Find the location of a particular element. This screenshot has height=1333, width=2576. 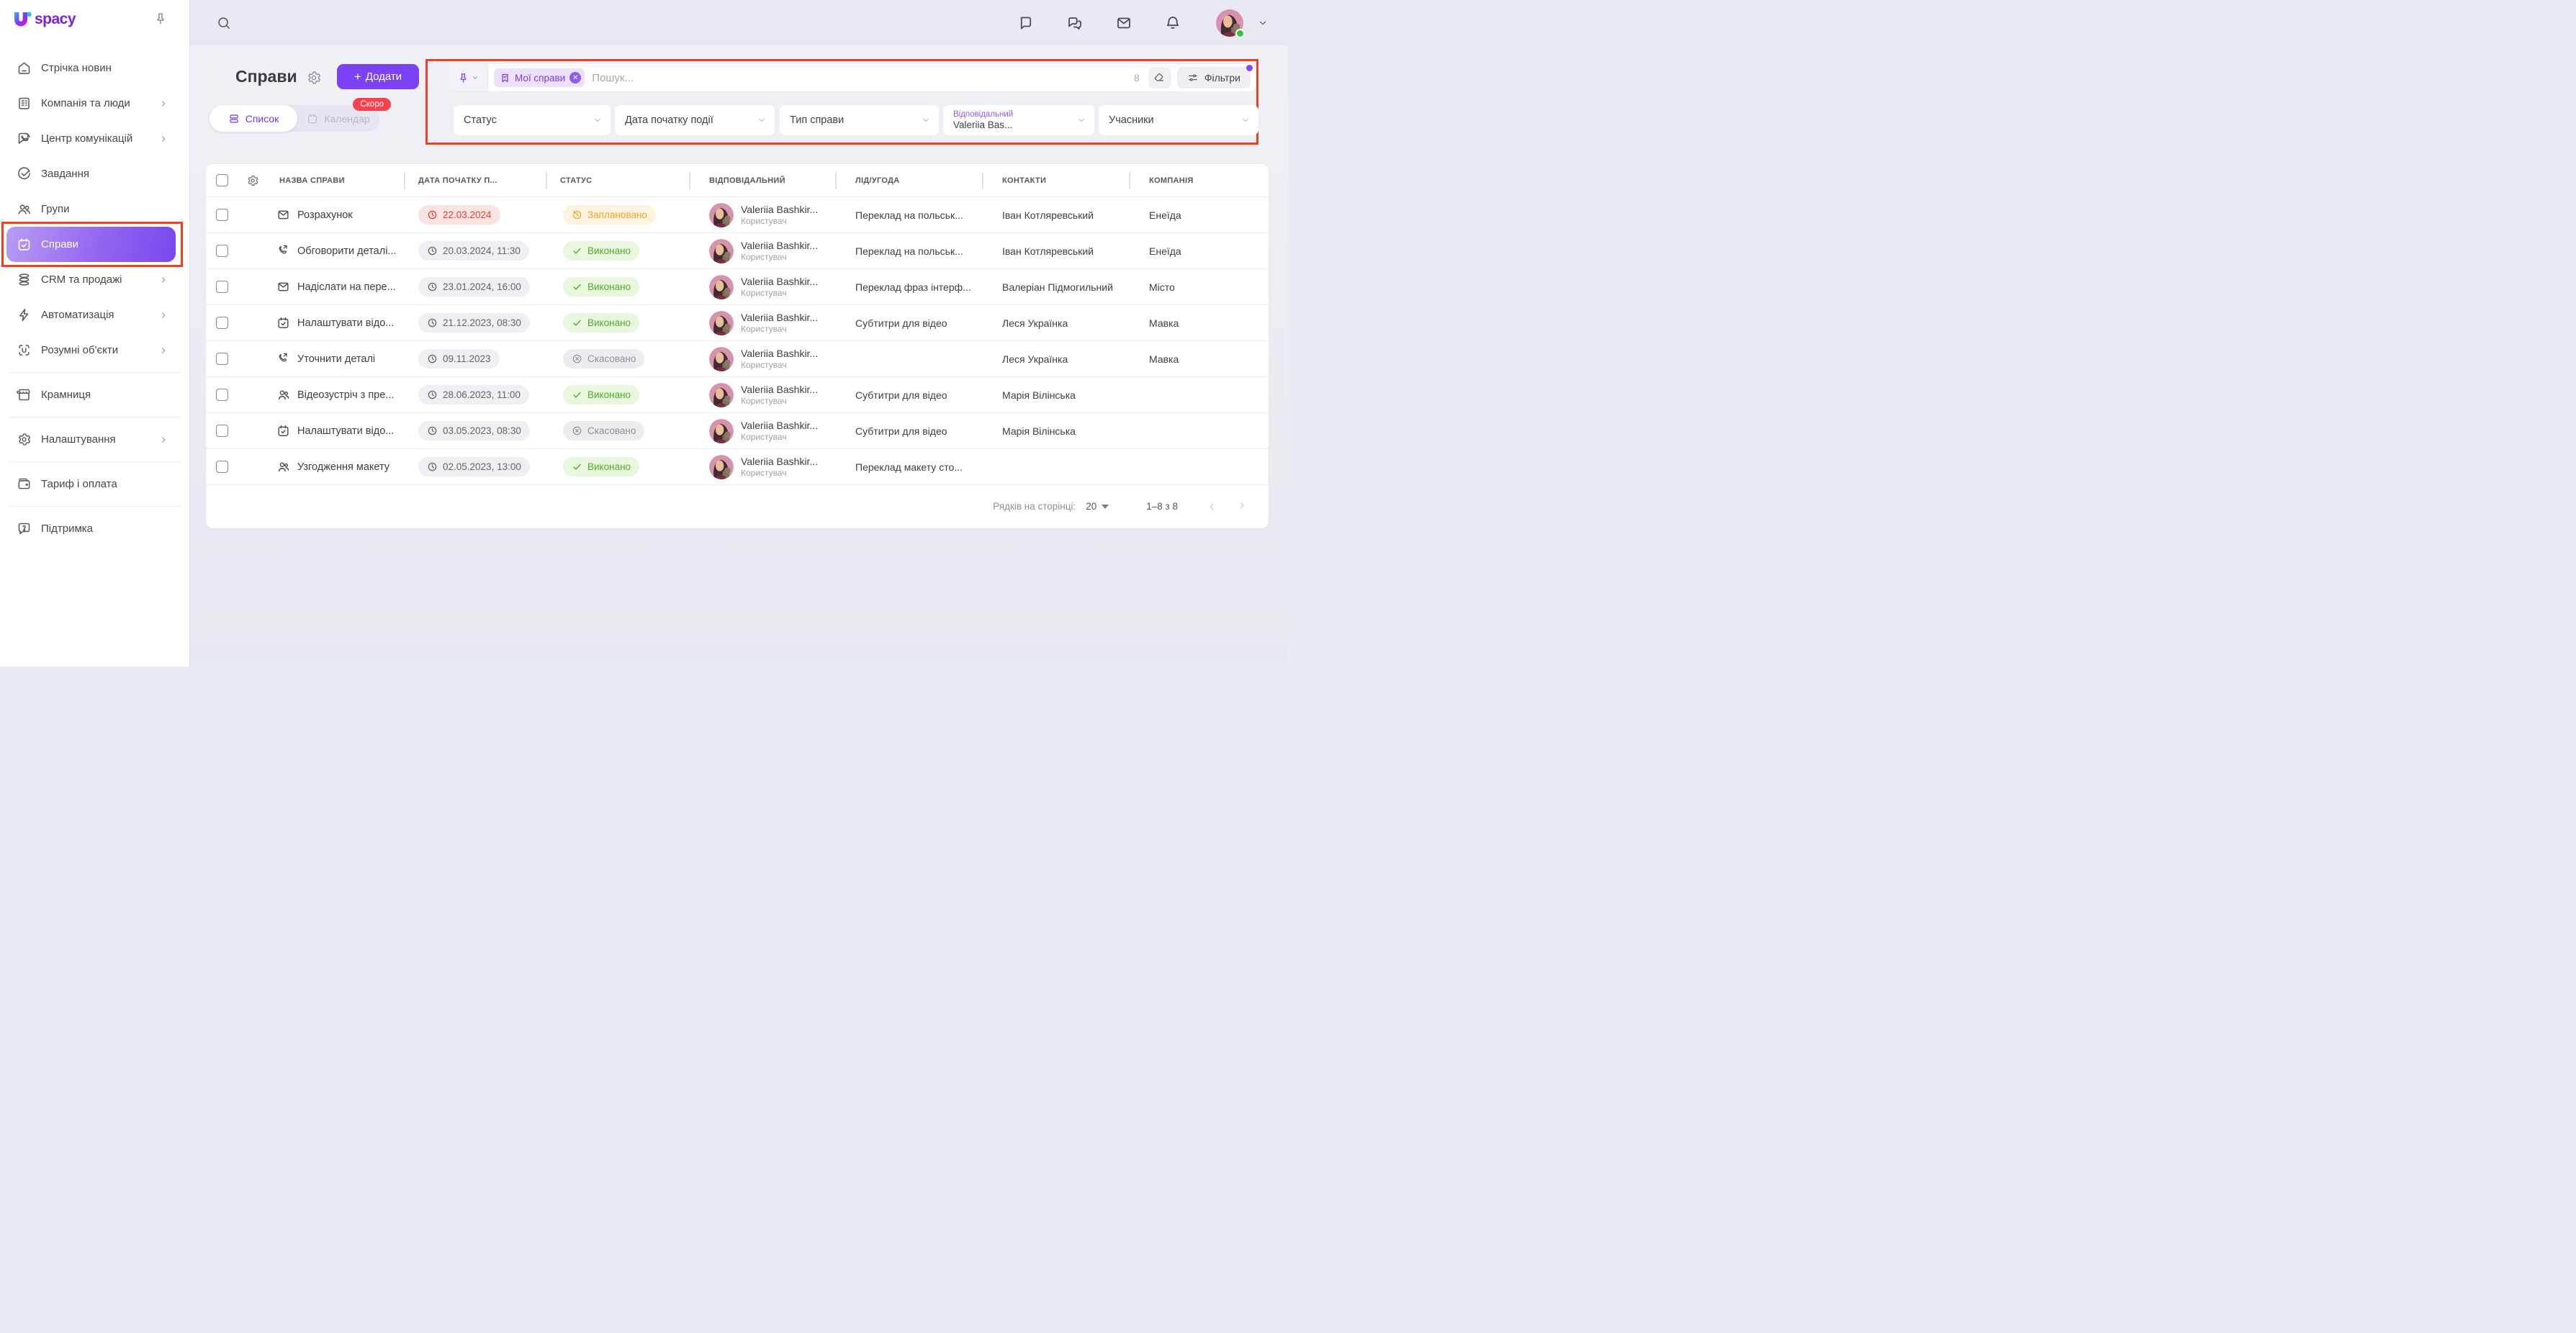

select-all-checkbox is located at coordinates (222, 180).